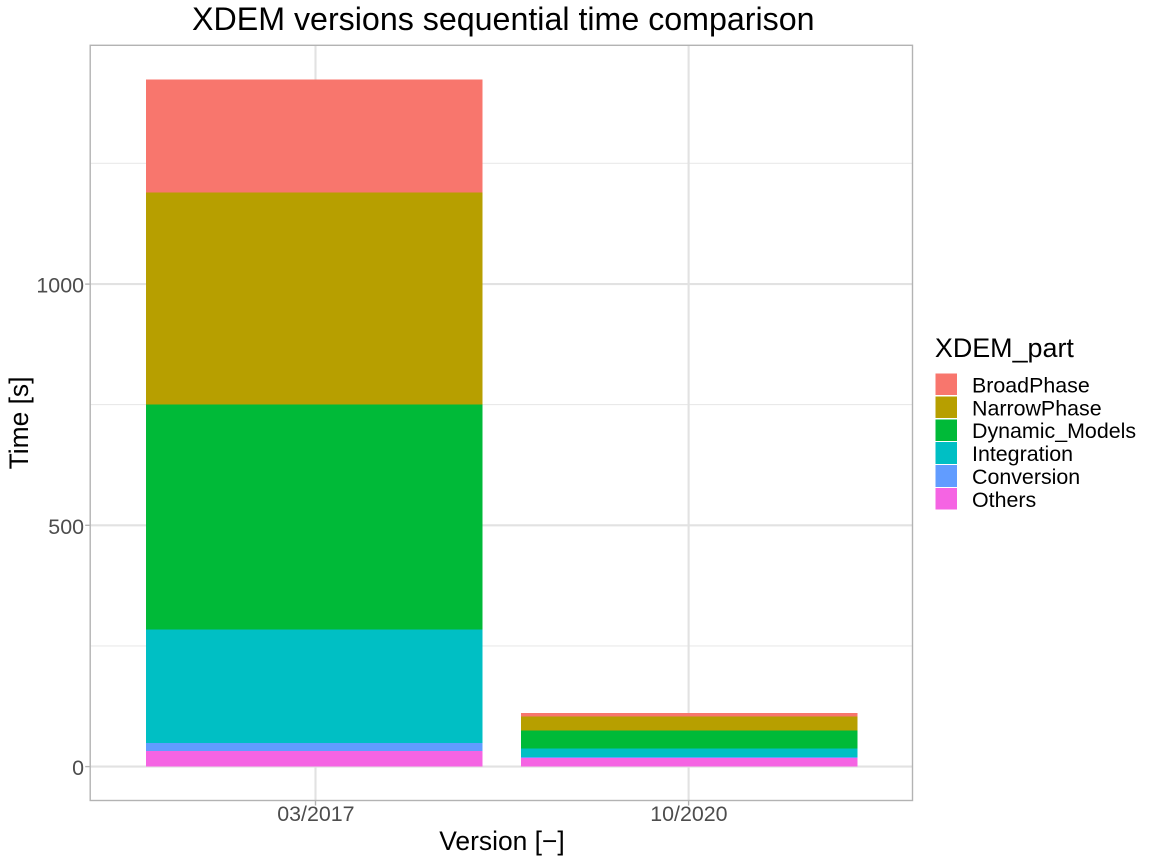  Describe the element at coordinates (1054, 431) in the screenshot. I see `svg-text: Dynamic_Models` at that location.